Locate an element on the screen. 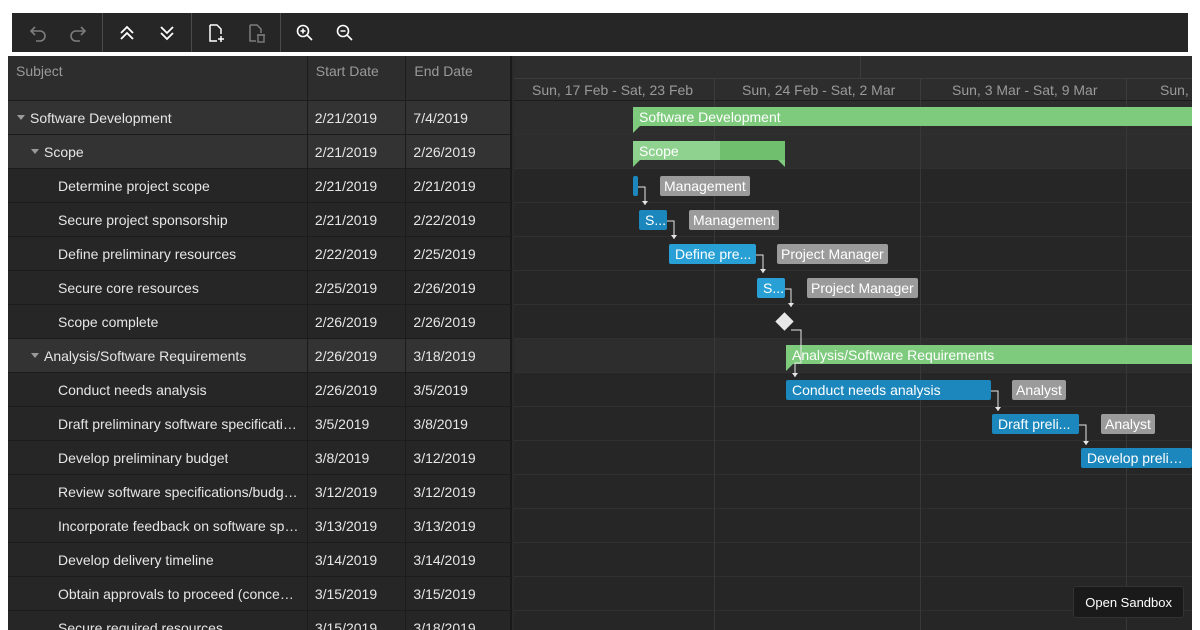 Image resolution: width=1200 pixels, height=630 pixels. zoom-group is located at coordinates (325, 32).